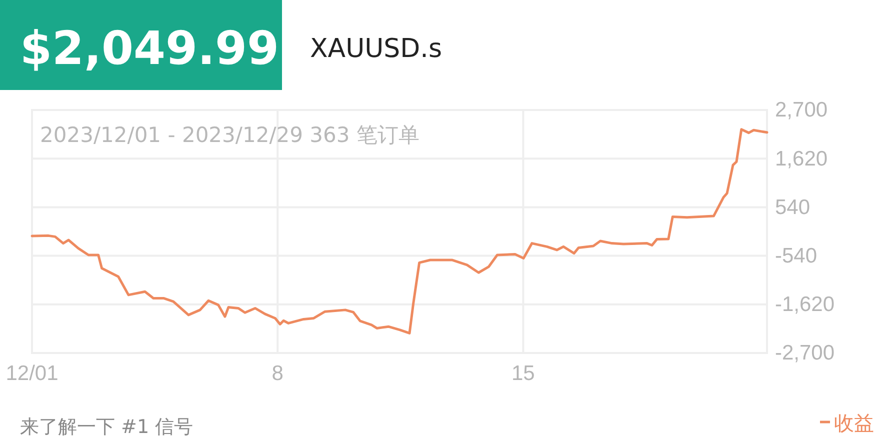 The height and width of the screenshot is (440, 880). Describe the element at coordinates (805, 353) in the screenshot. I see `y-tick-label: -2,700` at that location.